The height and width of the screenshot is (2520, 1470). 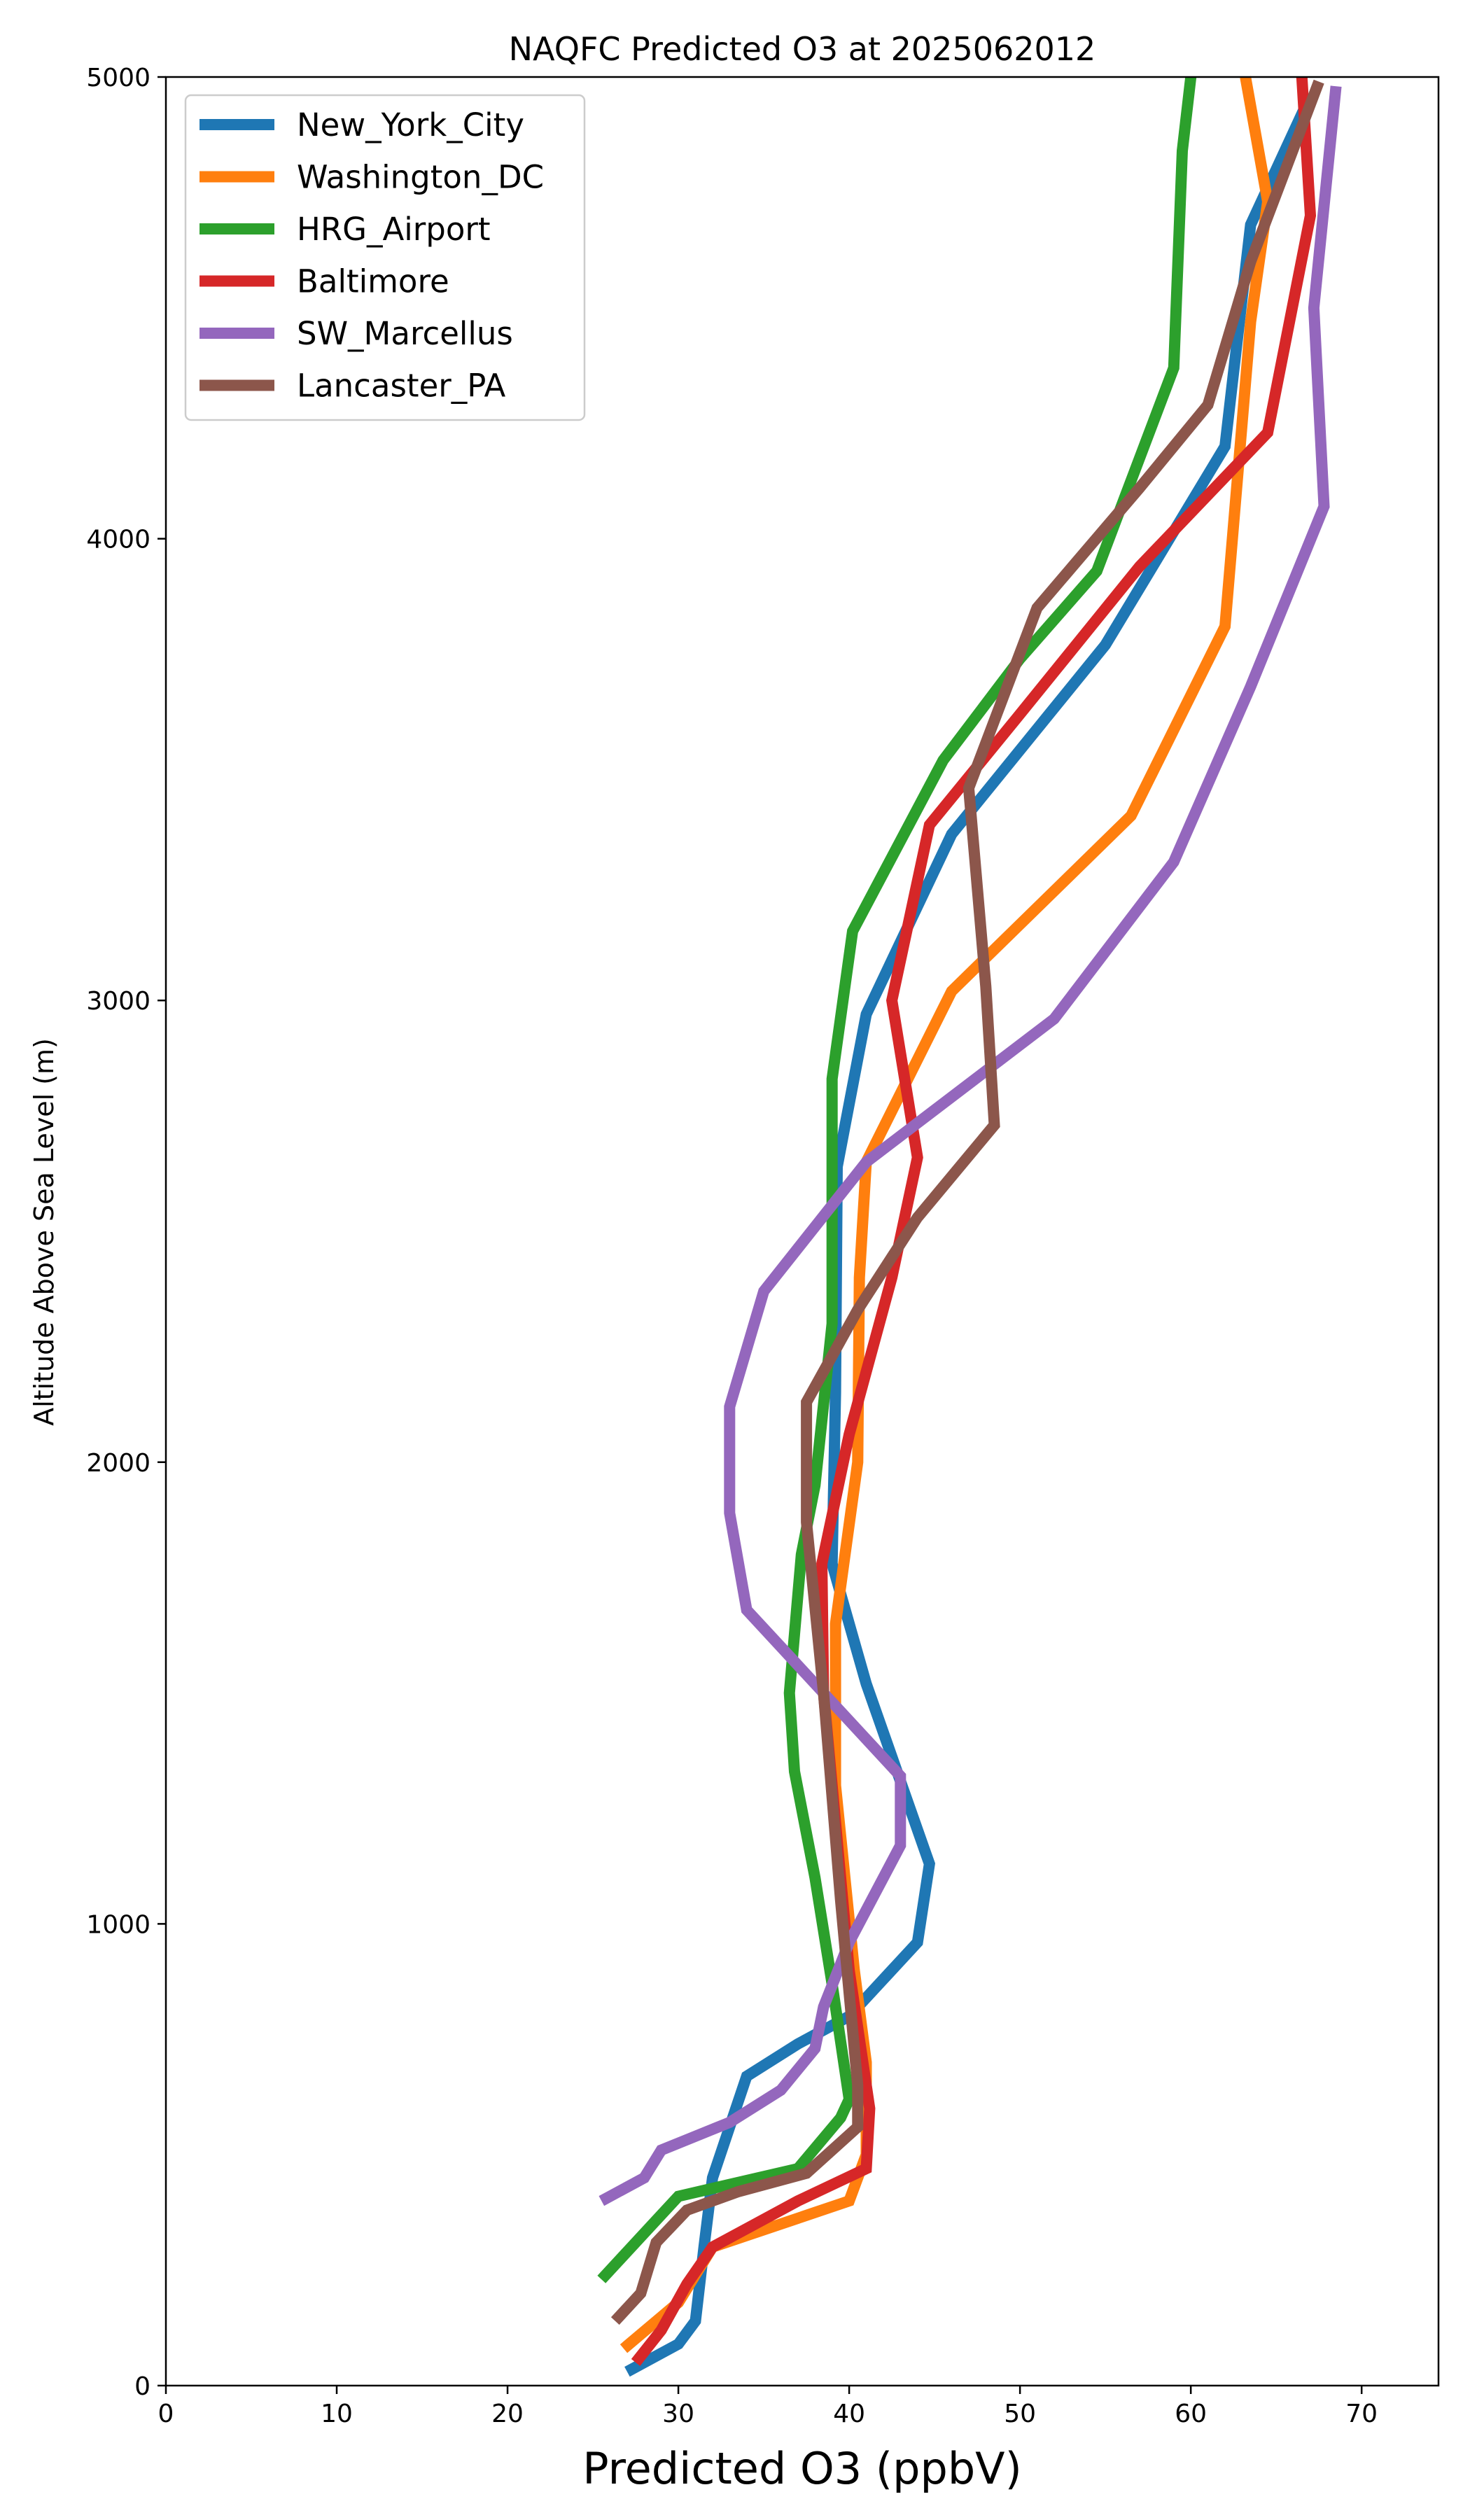 What do you see at coordinates (44, 1232) in the screenshot?
I see `y-axis-title: Altitude Above Sea Level (m)` at bounding box center [44, 1232].